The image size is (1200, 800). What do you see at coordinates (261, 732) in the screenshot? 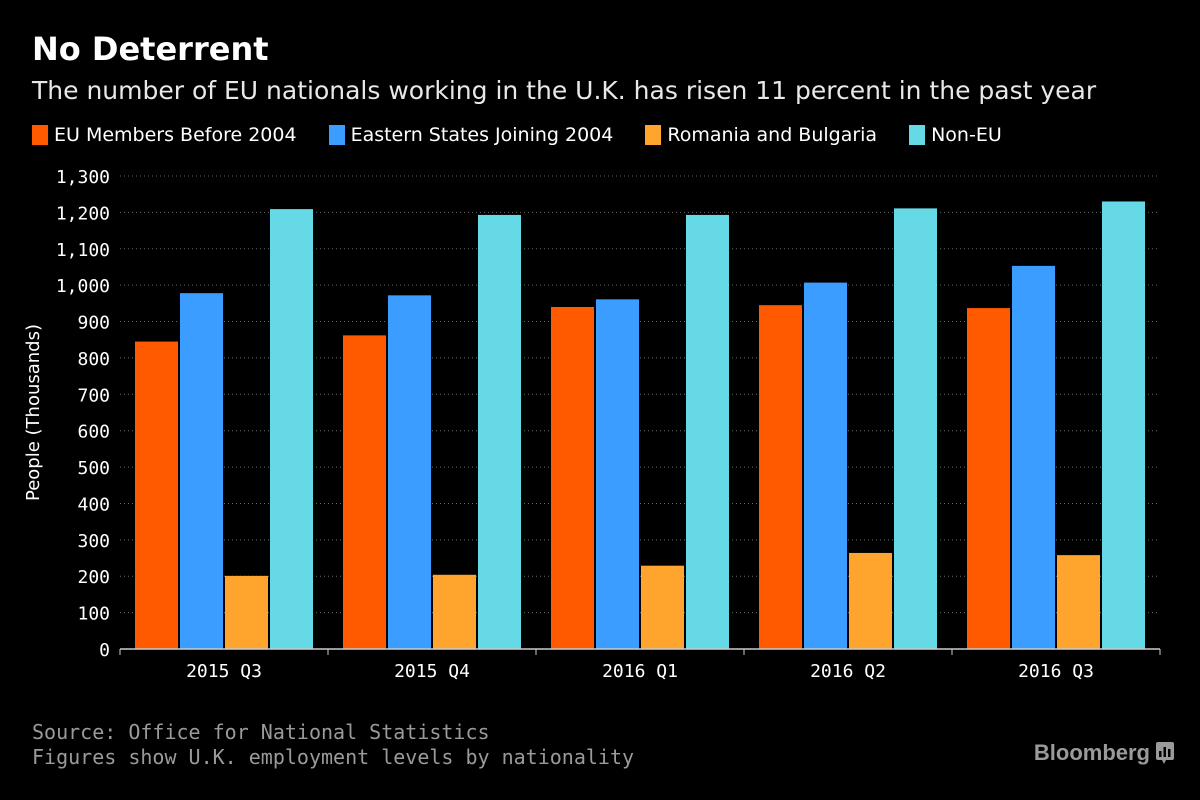
I see `source-note: Source: Office for National Statistics` at bounding box center [261, 732].